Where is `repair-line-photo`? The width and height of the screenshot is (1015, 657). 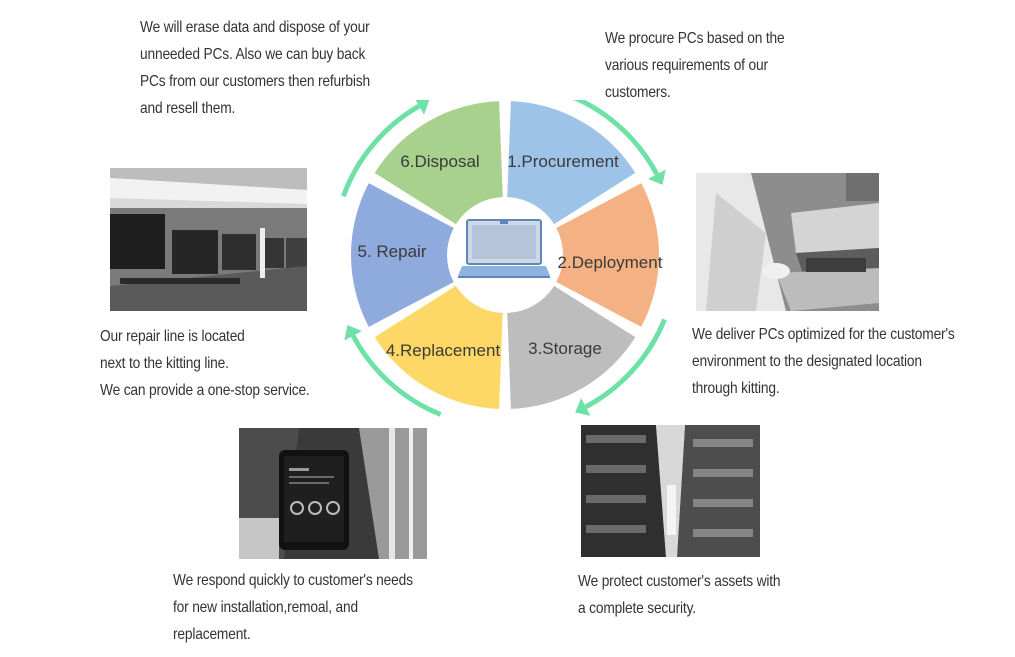
repair-line-photo is located at coordinates (208, 239).